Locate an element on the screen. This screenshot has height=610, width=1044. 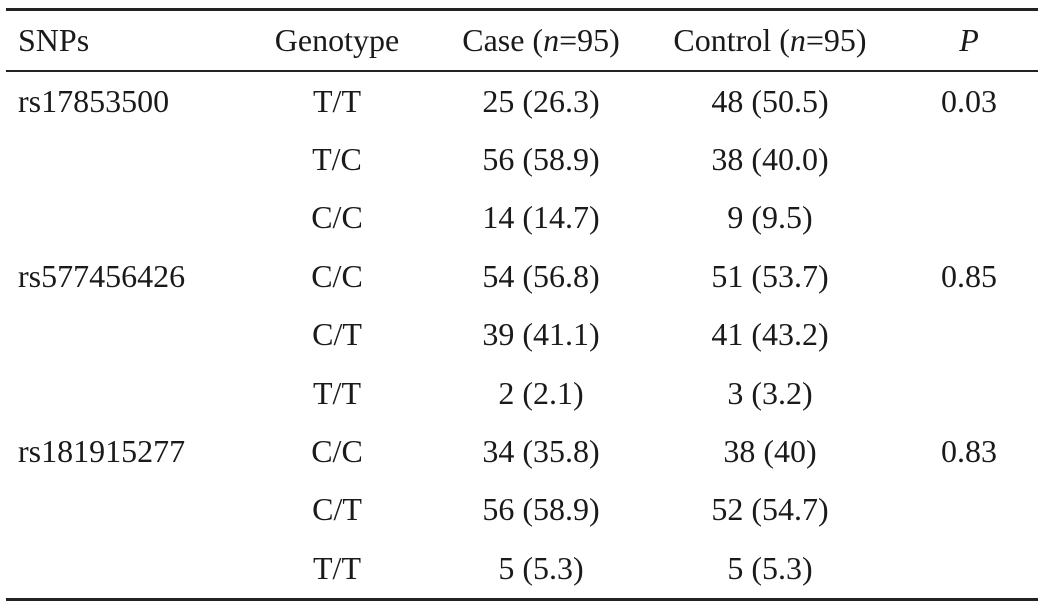
header-control-prefix: Control ( is located at coordinates (731, 40).